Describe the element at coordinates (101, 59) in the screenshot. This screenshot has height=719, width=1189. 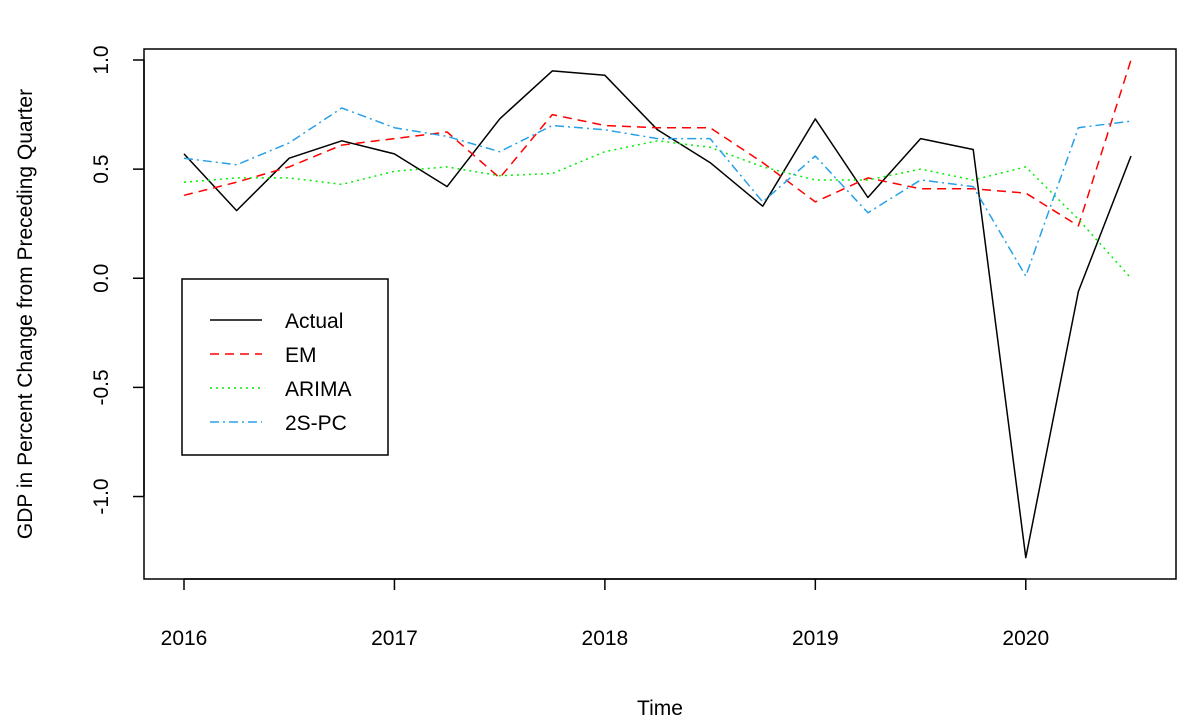
I see `y-tick-label: 1.0` at that location.